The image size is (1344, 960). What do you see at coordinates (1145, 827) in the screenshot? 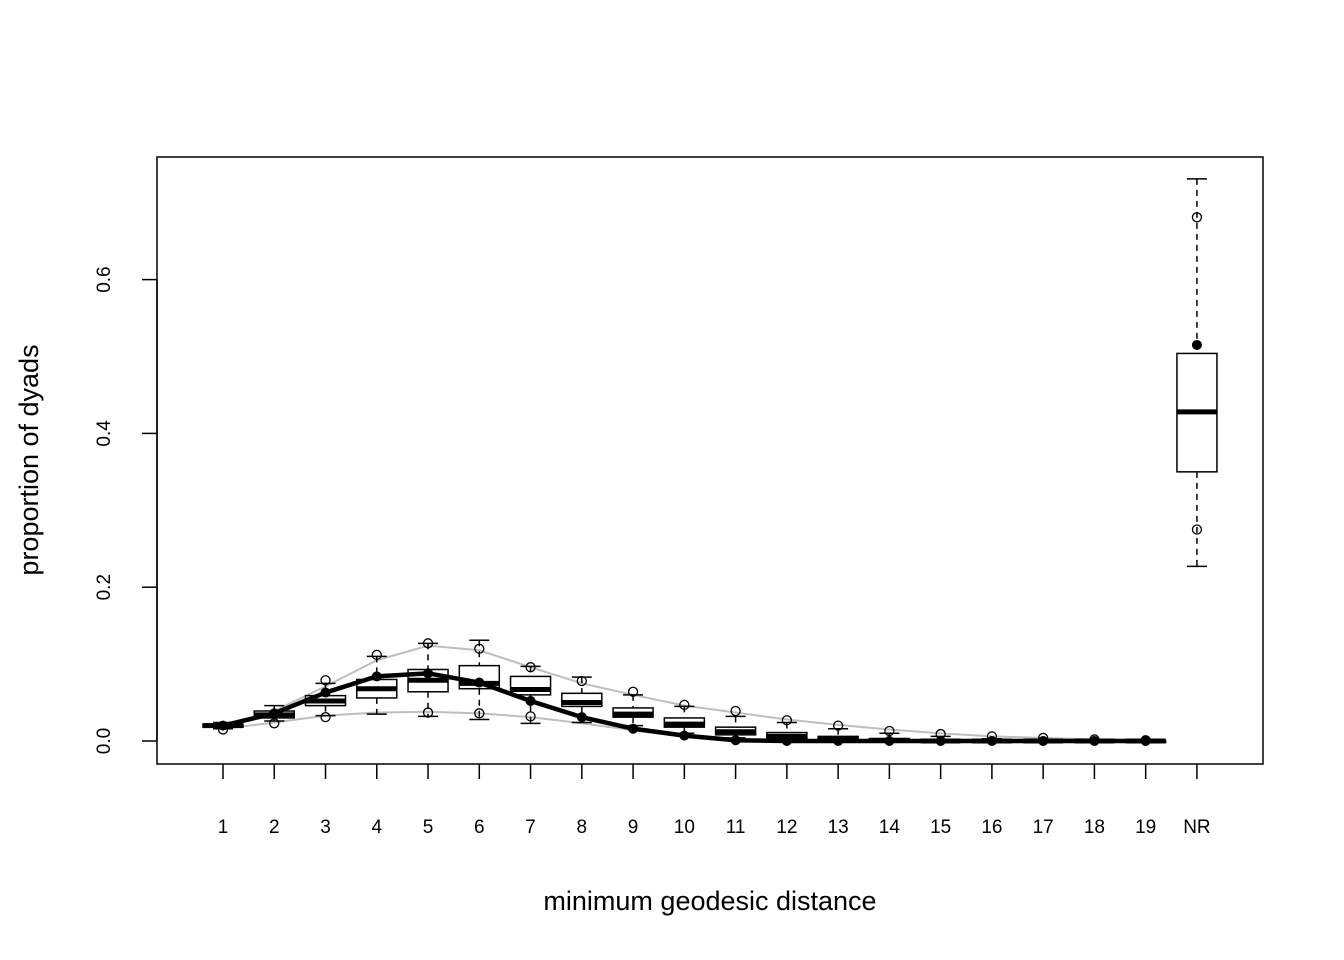
I see `x-tick-label-19: 19` at bounding box center [1145, 827].